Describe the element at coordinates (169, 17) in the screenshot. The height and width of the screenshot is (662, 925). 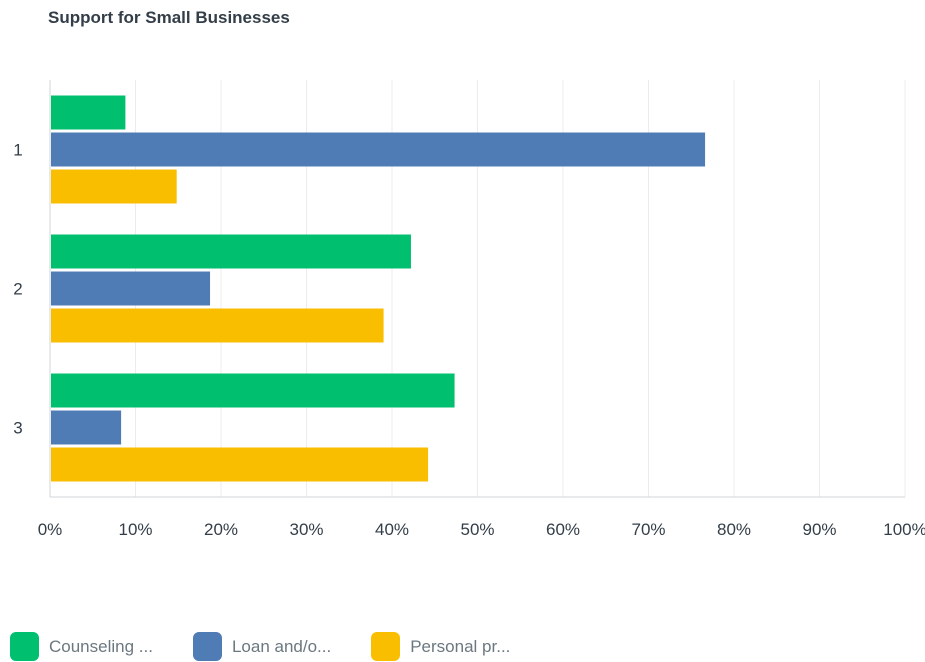
I see `chart-title: Support for Small Businesses` at that location.